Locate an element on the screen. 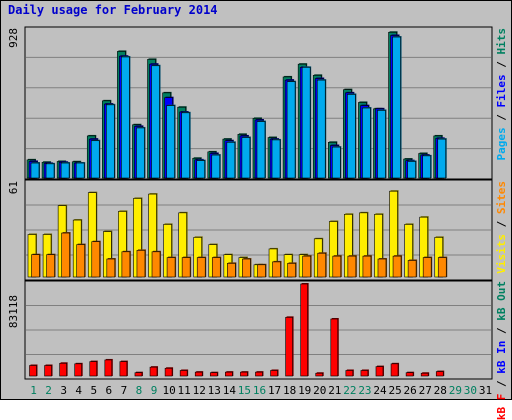 The image size is (512, 420). x-tick-label-30: 30 is located at coordinates (470, 390).